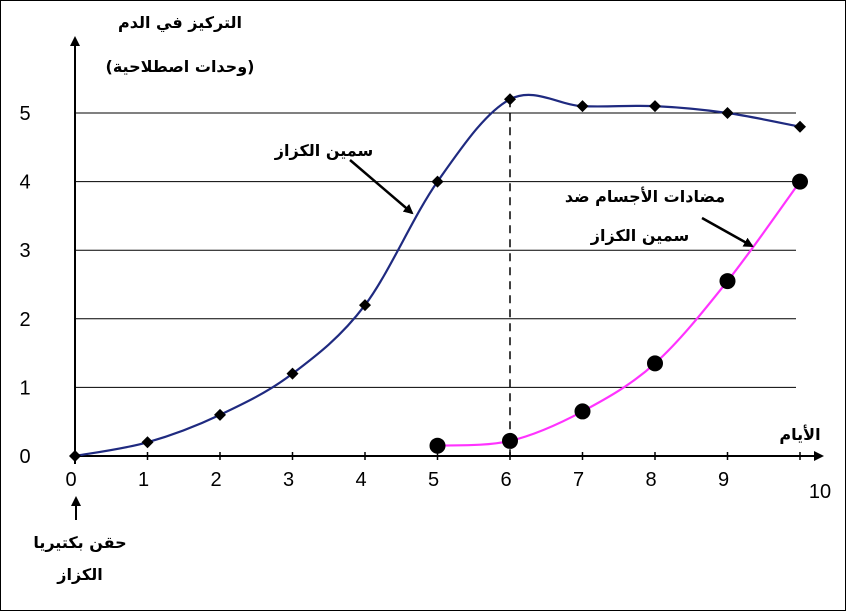 The image size is (846, 611). Describe the element at coordinates (24, 320) in the screenshot. I see `y-tick-label-2: 2` at that location.